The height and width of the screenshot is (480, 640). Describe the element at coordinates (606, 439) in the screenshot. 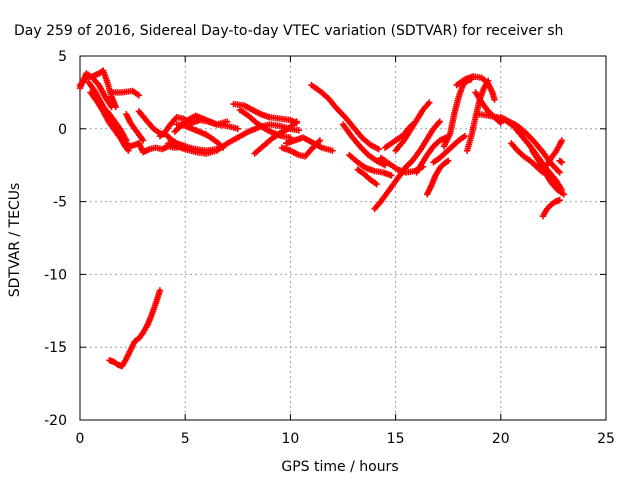

I see `x-tick-label: 25` at that location.